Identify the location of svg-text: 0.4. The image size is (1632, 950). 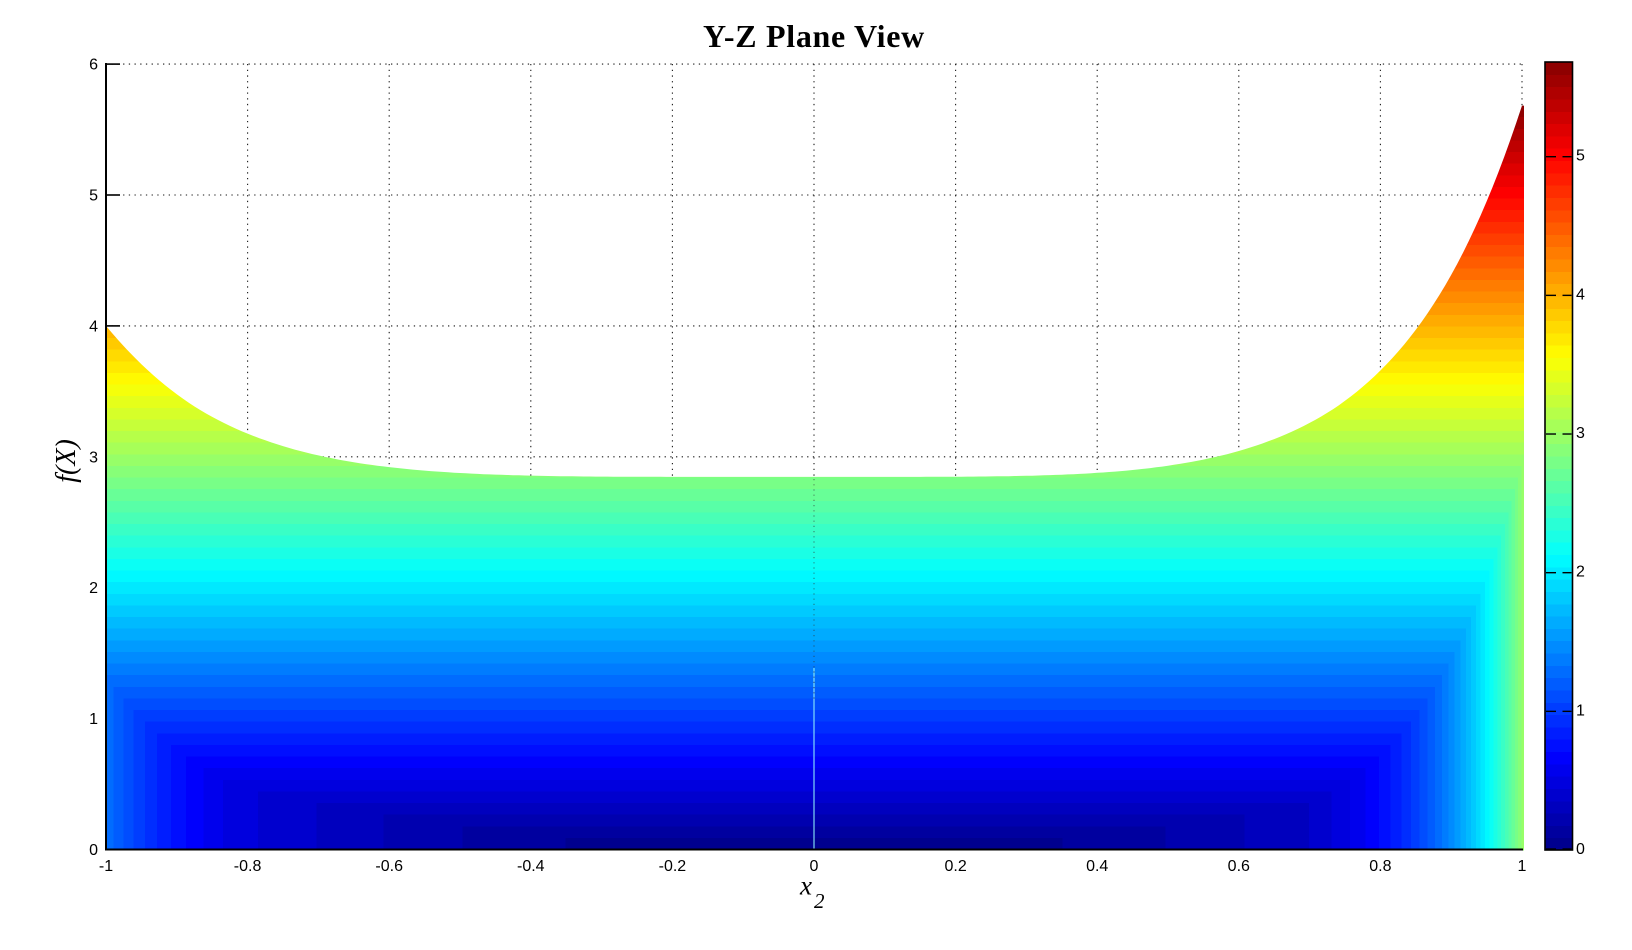
(1097, 866).